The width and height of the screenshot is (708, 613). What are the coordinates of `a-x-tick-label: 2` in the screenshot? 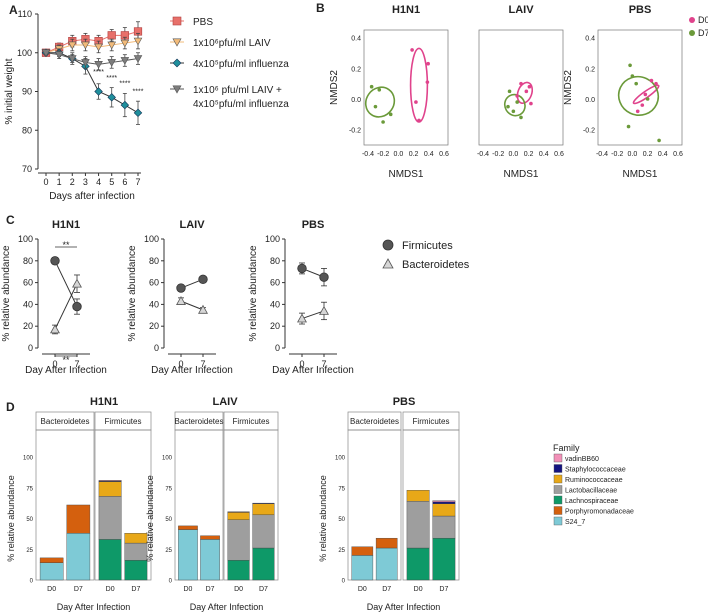 It's located at (72, 182).